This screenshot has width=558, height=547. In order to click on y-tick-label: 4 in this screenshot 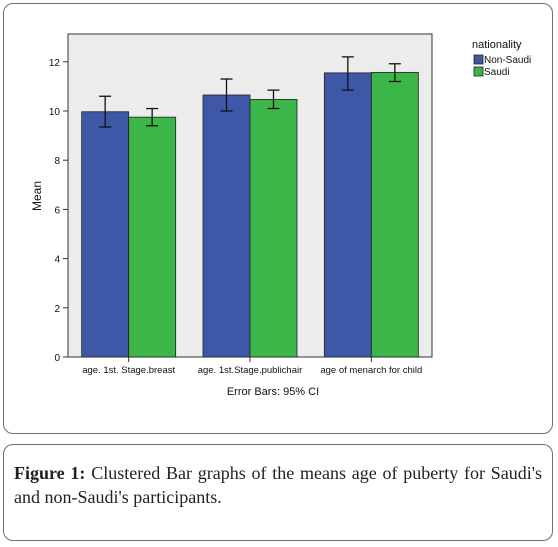, I will do `click(57, 260)`.